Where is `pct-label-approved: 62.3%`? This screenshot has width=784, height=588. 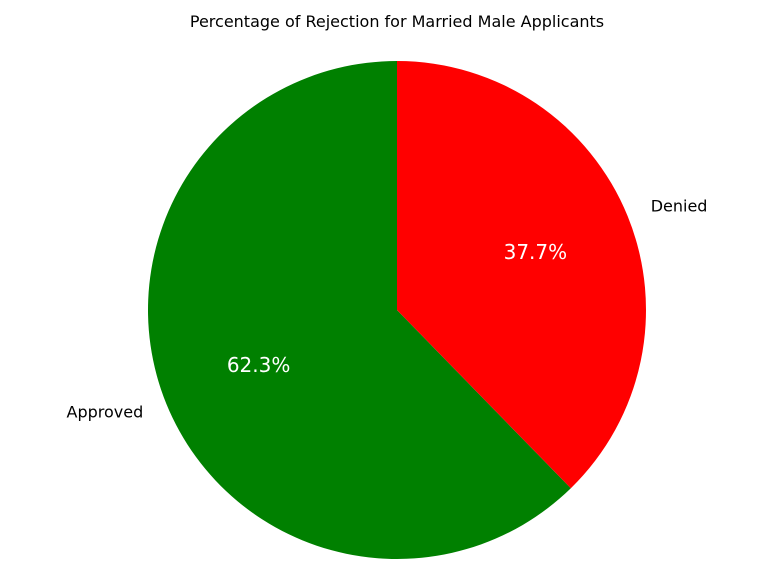 pct-label-approved: 62.3% is located at coordinates (259, 365).